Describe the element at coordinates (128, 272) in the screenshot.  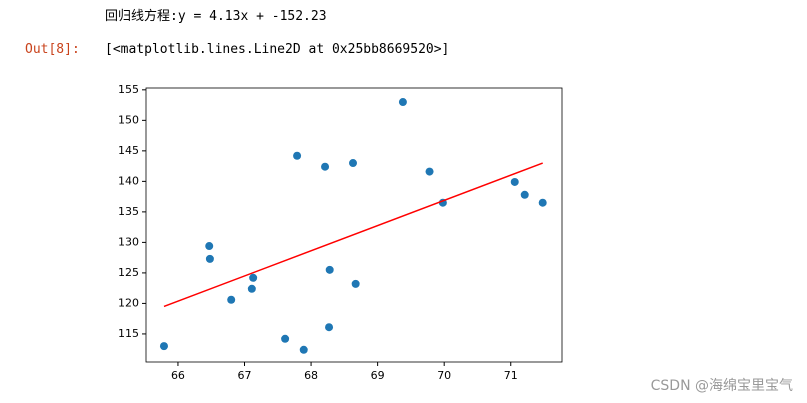
I see `y-tick-label: 125` at that location.